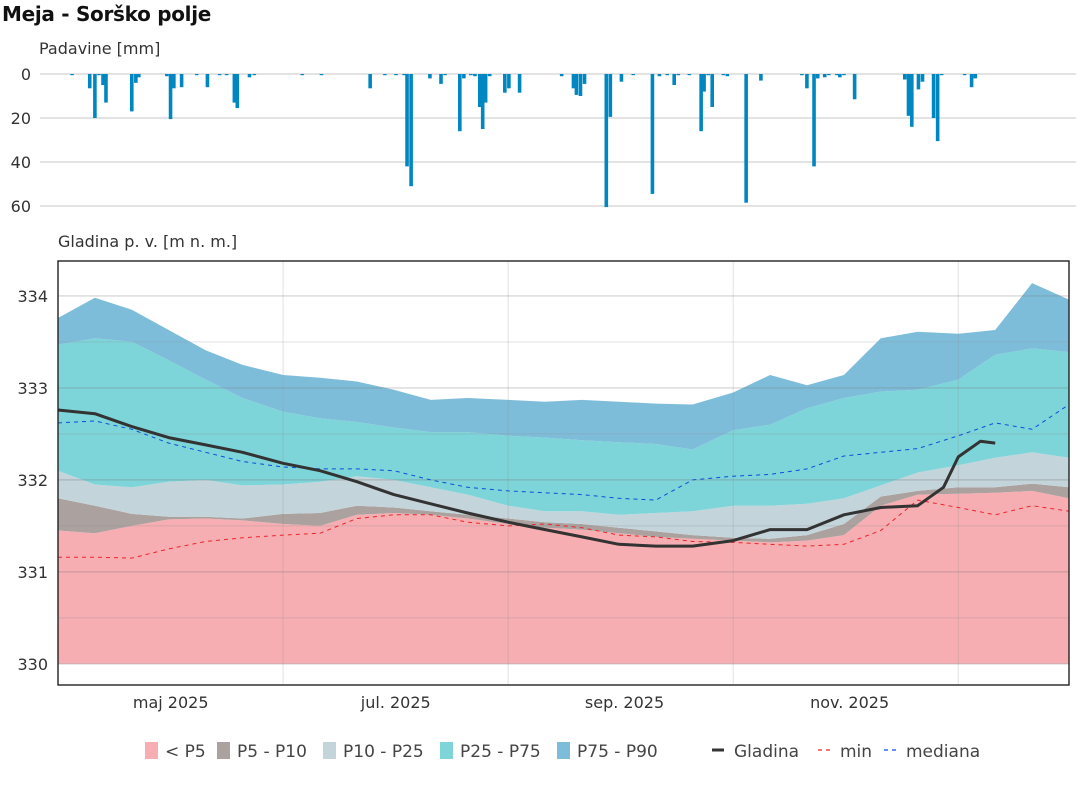  What do you see at coordinates (272, 752) in the screenshot?
I see `legend-label: P5 - P10` at bounding box center [272, 752].